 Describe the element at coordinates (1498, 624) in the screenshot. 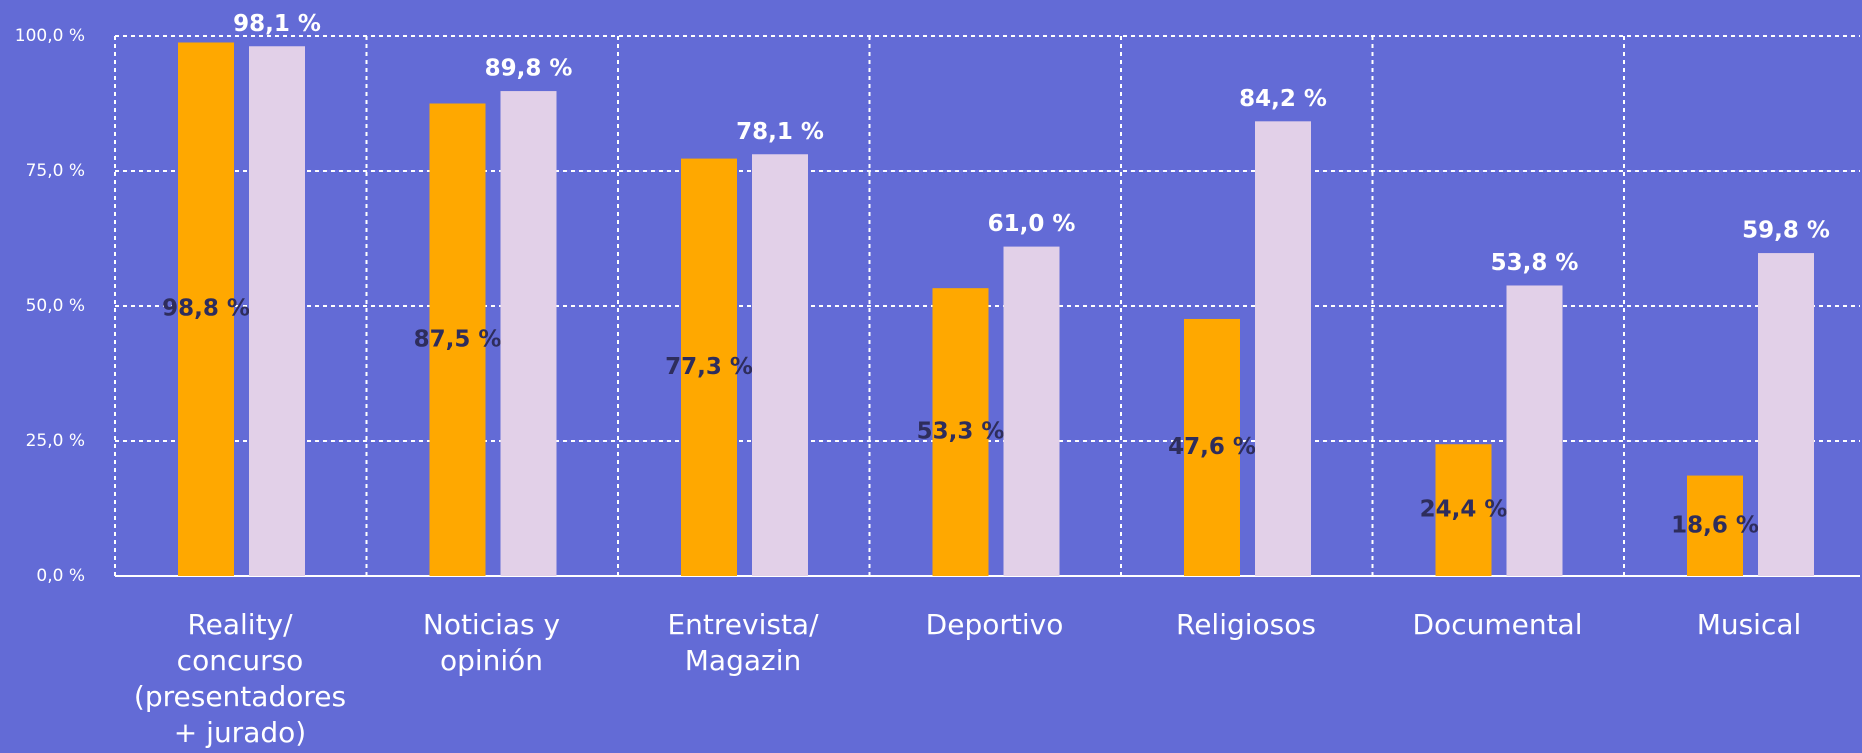

I see `x-tick-label: Documental` at that location.